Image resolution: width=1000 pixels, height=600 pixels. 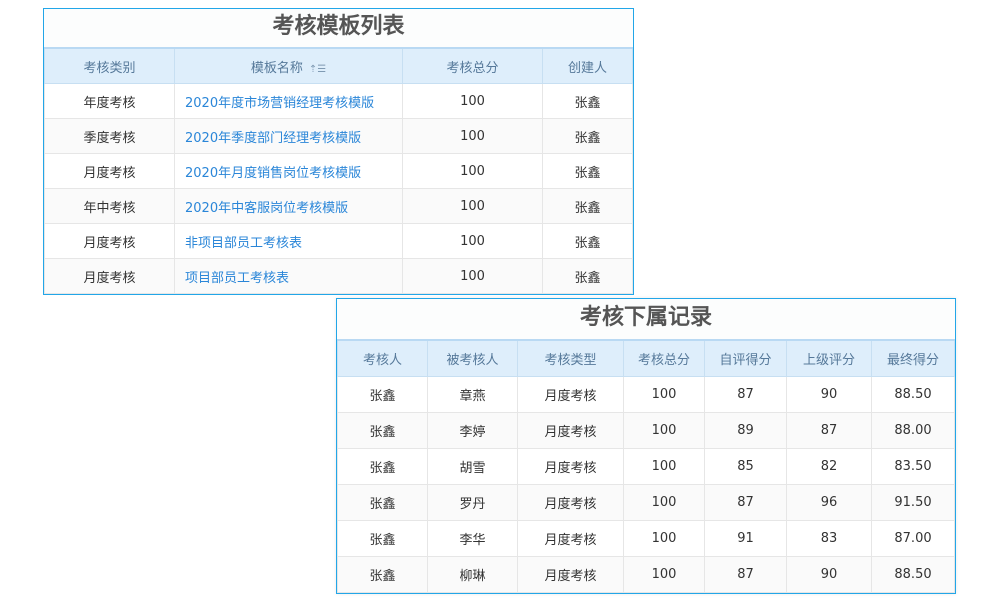 What do you see at coordinates (745, 538) in the screenshot?
I see `cell-self-score: 91` at bounding box center [745, 538].